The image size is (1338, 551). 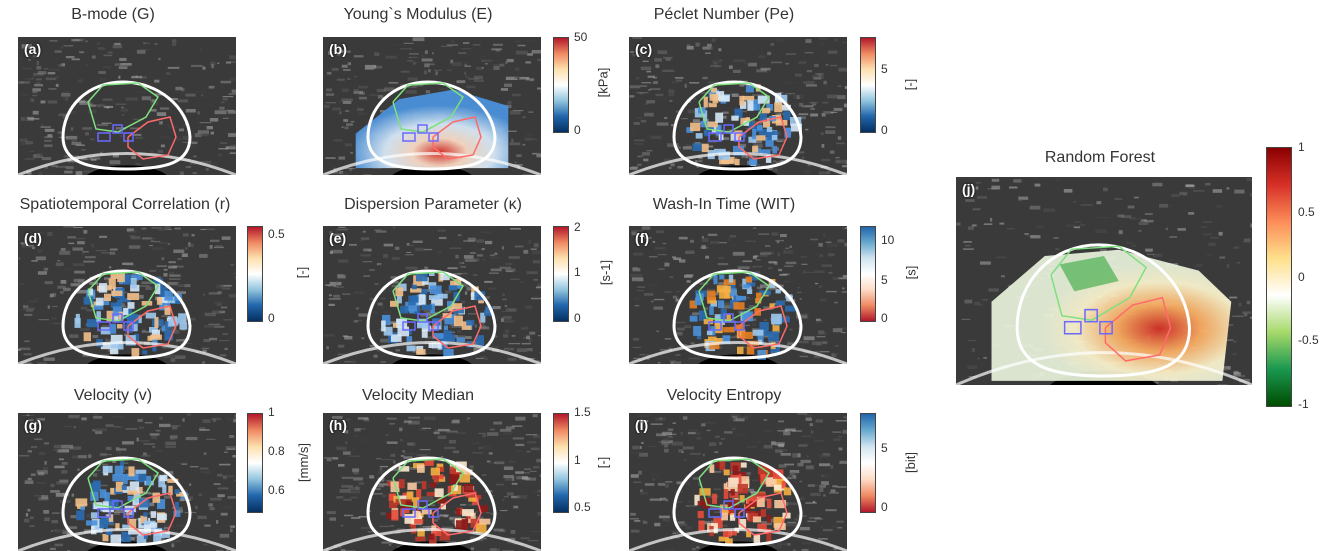 What do you see at coordinates (271, 412) in the screenshot?
I see `cbar-g-tick-top: 1` at bounding box center [271, 412].